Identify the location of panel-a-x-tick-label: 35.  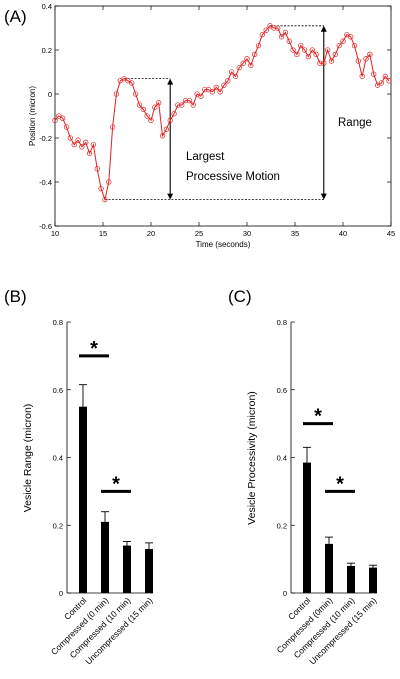
(295, 233).